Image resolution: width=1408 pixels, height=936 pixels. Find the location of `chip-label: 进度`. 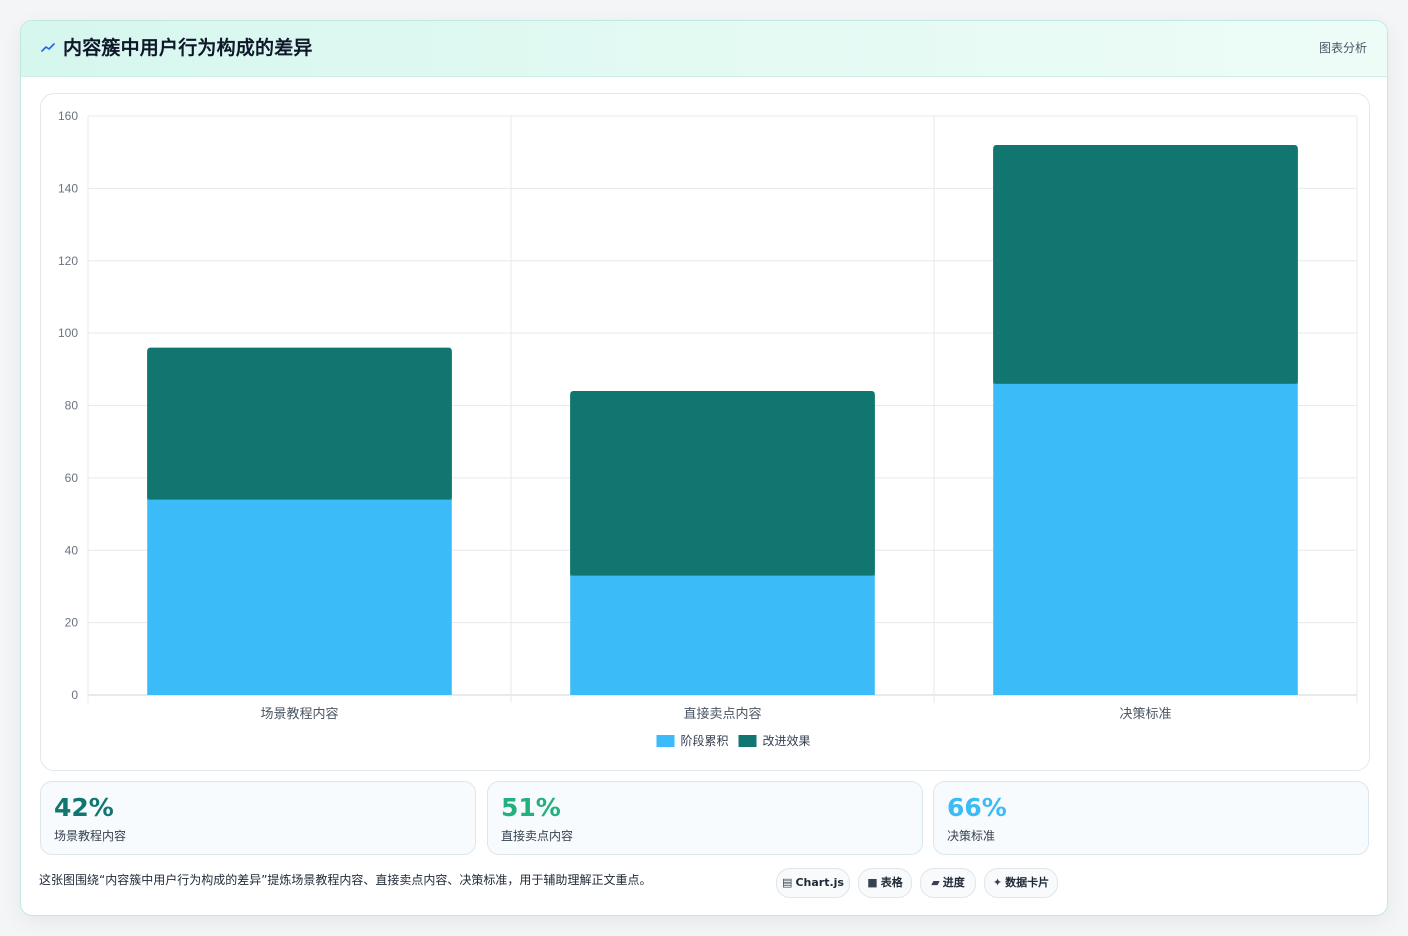

chip-label: 进度 is located at coordinates (953, 882).